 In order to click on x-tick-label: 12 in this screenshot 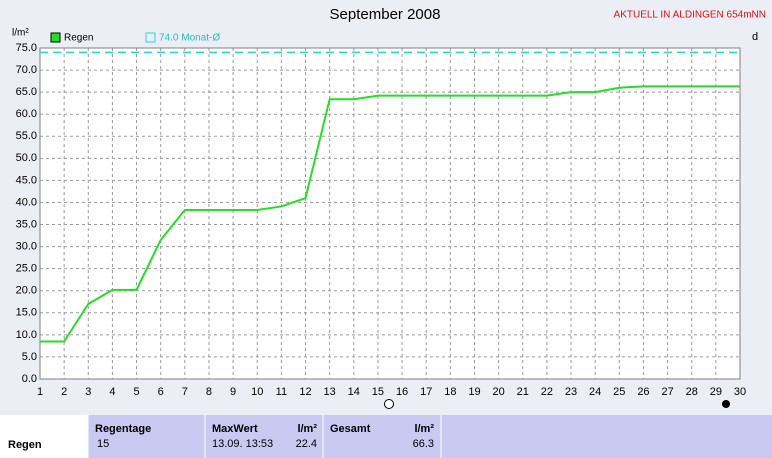, I will do `click(305, 392)`.